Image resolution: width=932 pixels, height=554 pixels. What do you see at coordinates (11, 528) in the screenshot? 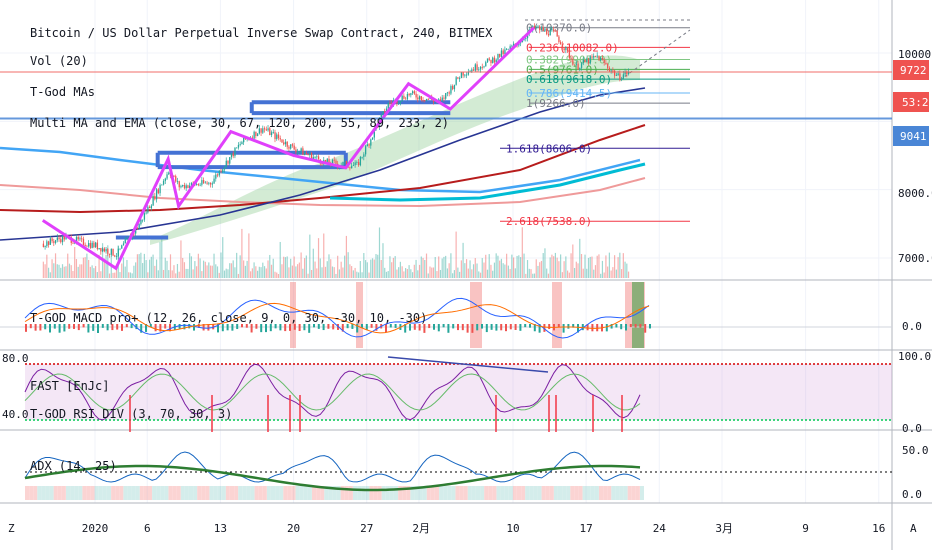
I see `corner-left-button: Z` at bounding box center [11, 528].